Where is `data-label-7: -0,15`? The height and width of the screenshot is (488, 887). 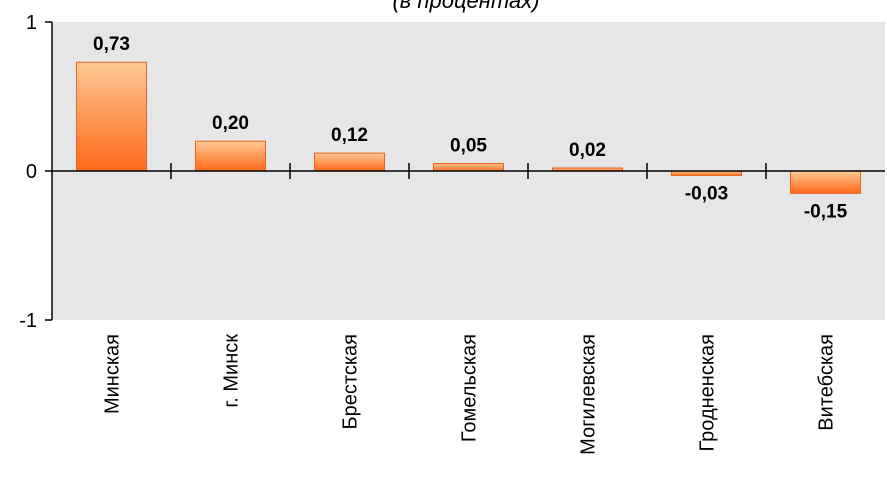
data-label-7: -0,15 is located at coordinates (826, 211).